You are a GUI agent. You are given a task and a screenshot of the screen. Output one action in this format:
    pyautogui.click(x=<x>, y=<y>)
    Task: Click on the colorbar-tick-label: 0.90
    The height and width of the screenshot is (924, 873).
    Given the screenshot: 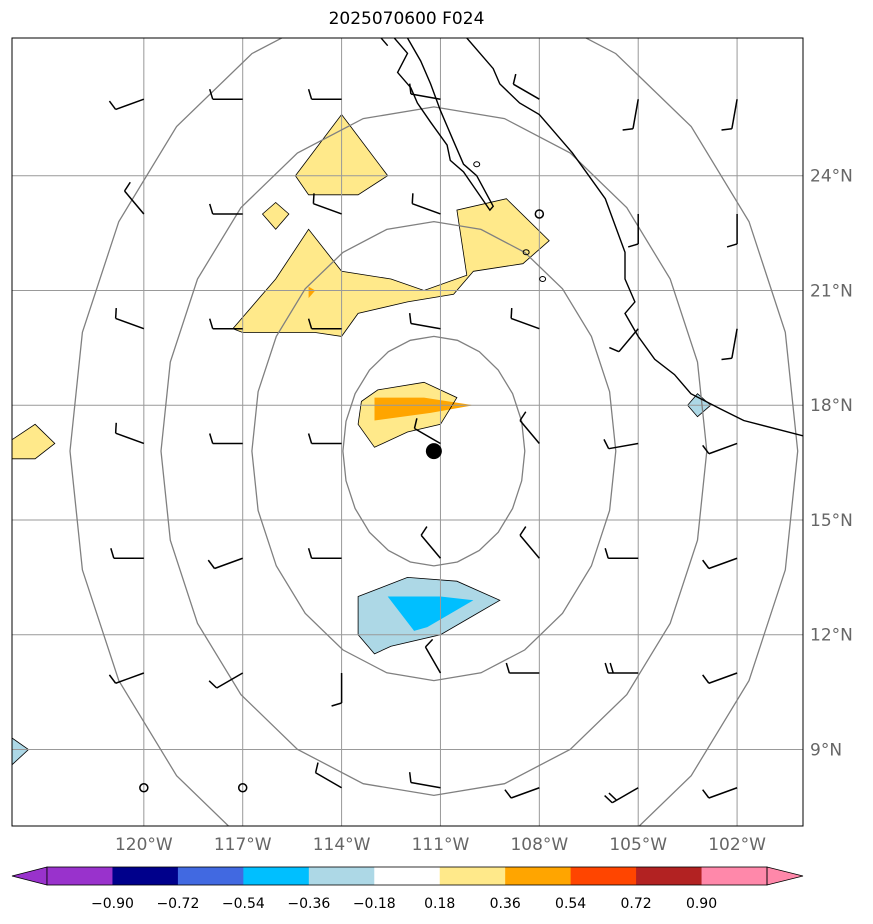 What is the action you would take?
    pyautogui.click(x=701, y=904)
    